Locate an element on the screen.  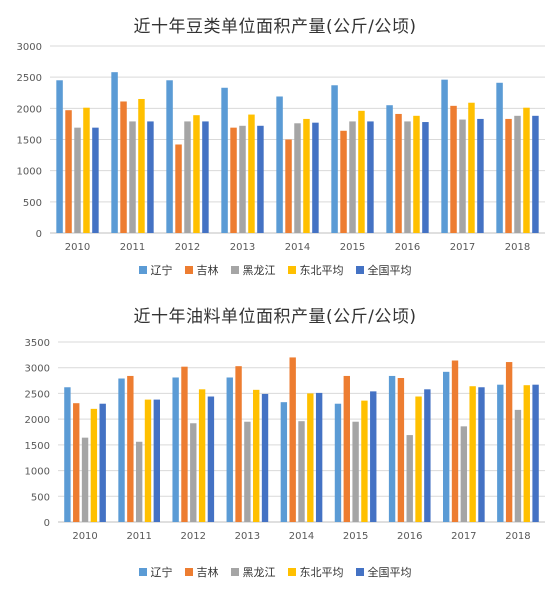
bar-吉林-2010 is located at coordinates (76, 462).